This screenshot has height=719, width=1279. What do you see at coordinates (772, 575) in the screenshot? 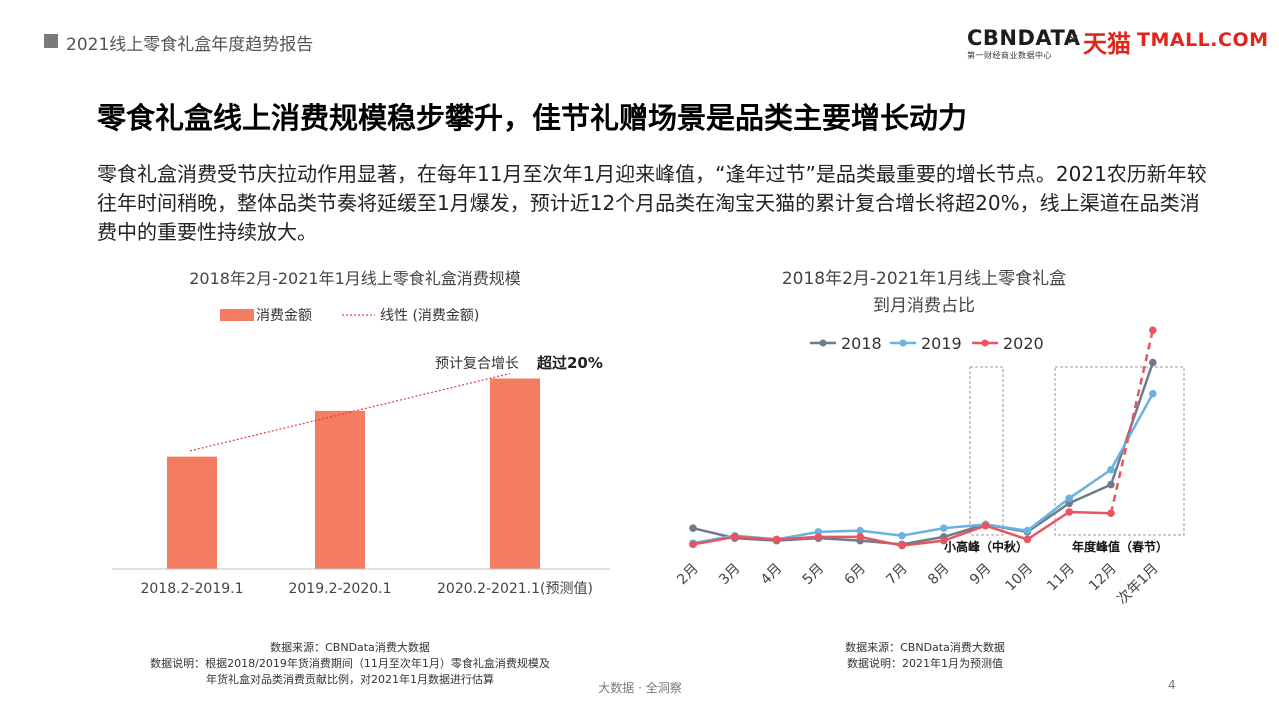
I see `x-axis-month-label: 4月` at bounding box center [772, 575].